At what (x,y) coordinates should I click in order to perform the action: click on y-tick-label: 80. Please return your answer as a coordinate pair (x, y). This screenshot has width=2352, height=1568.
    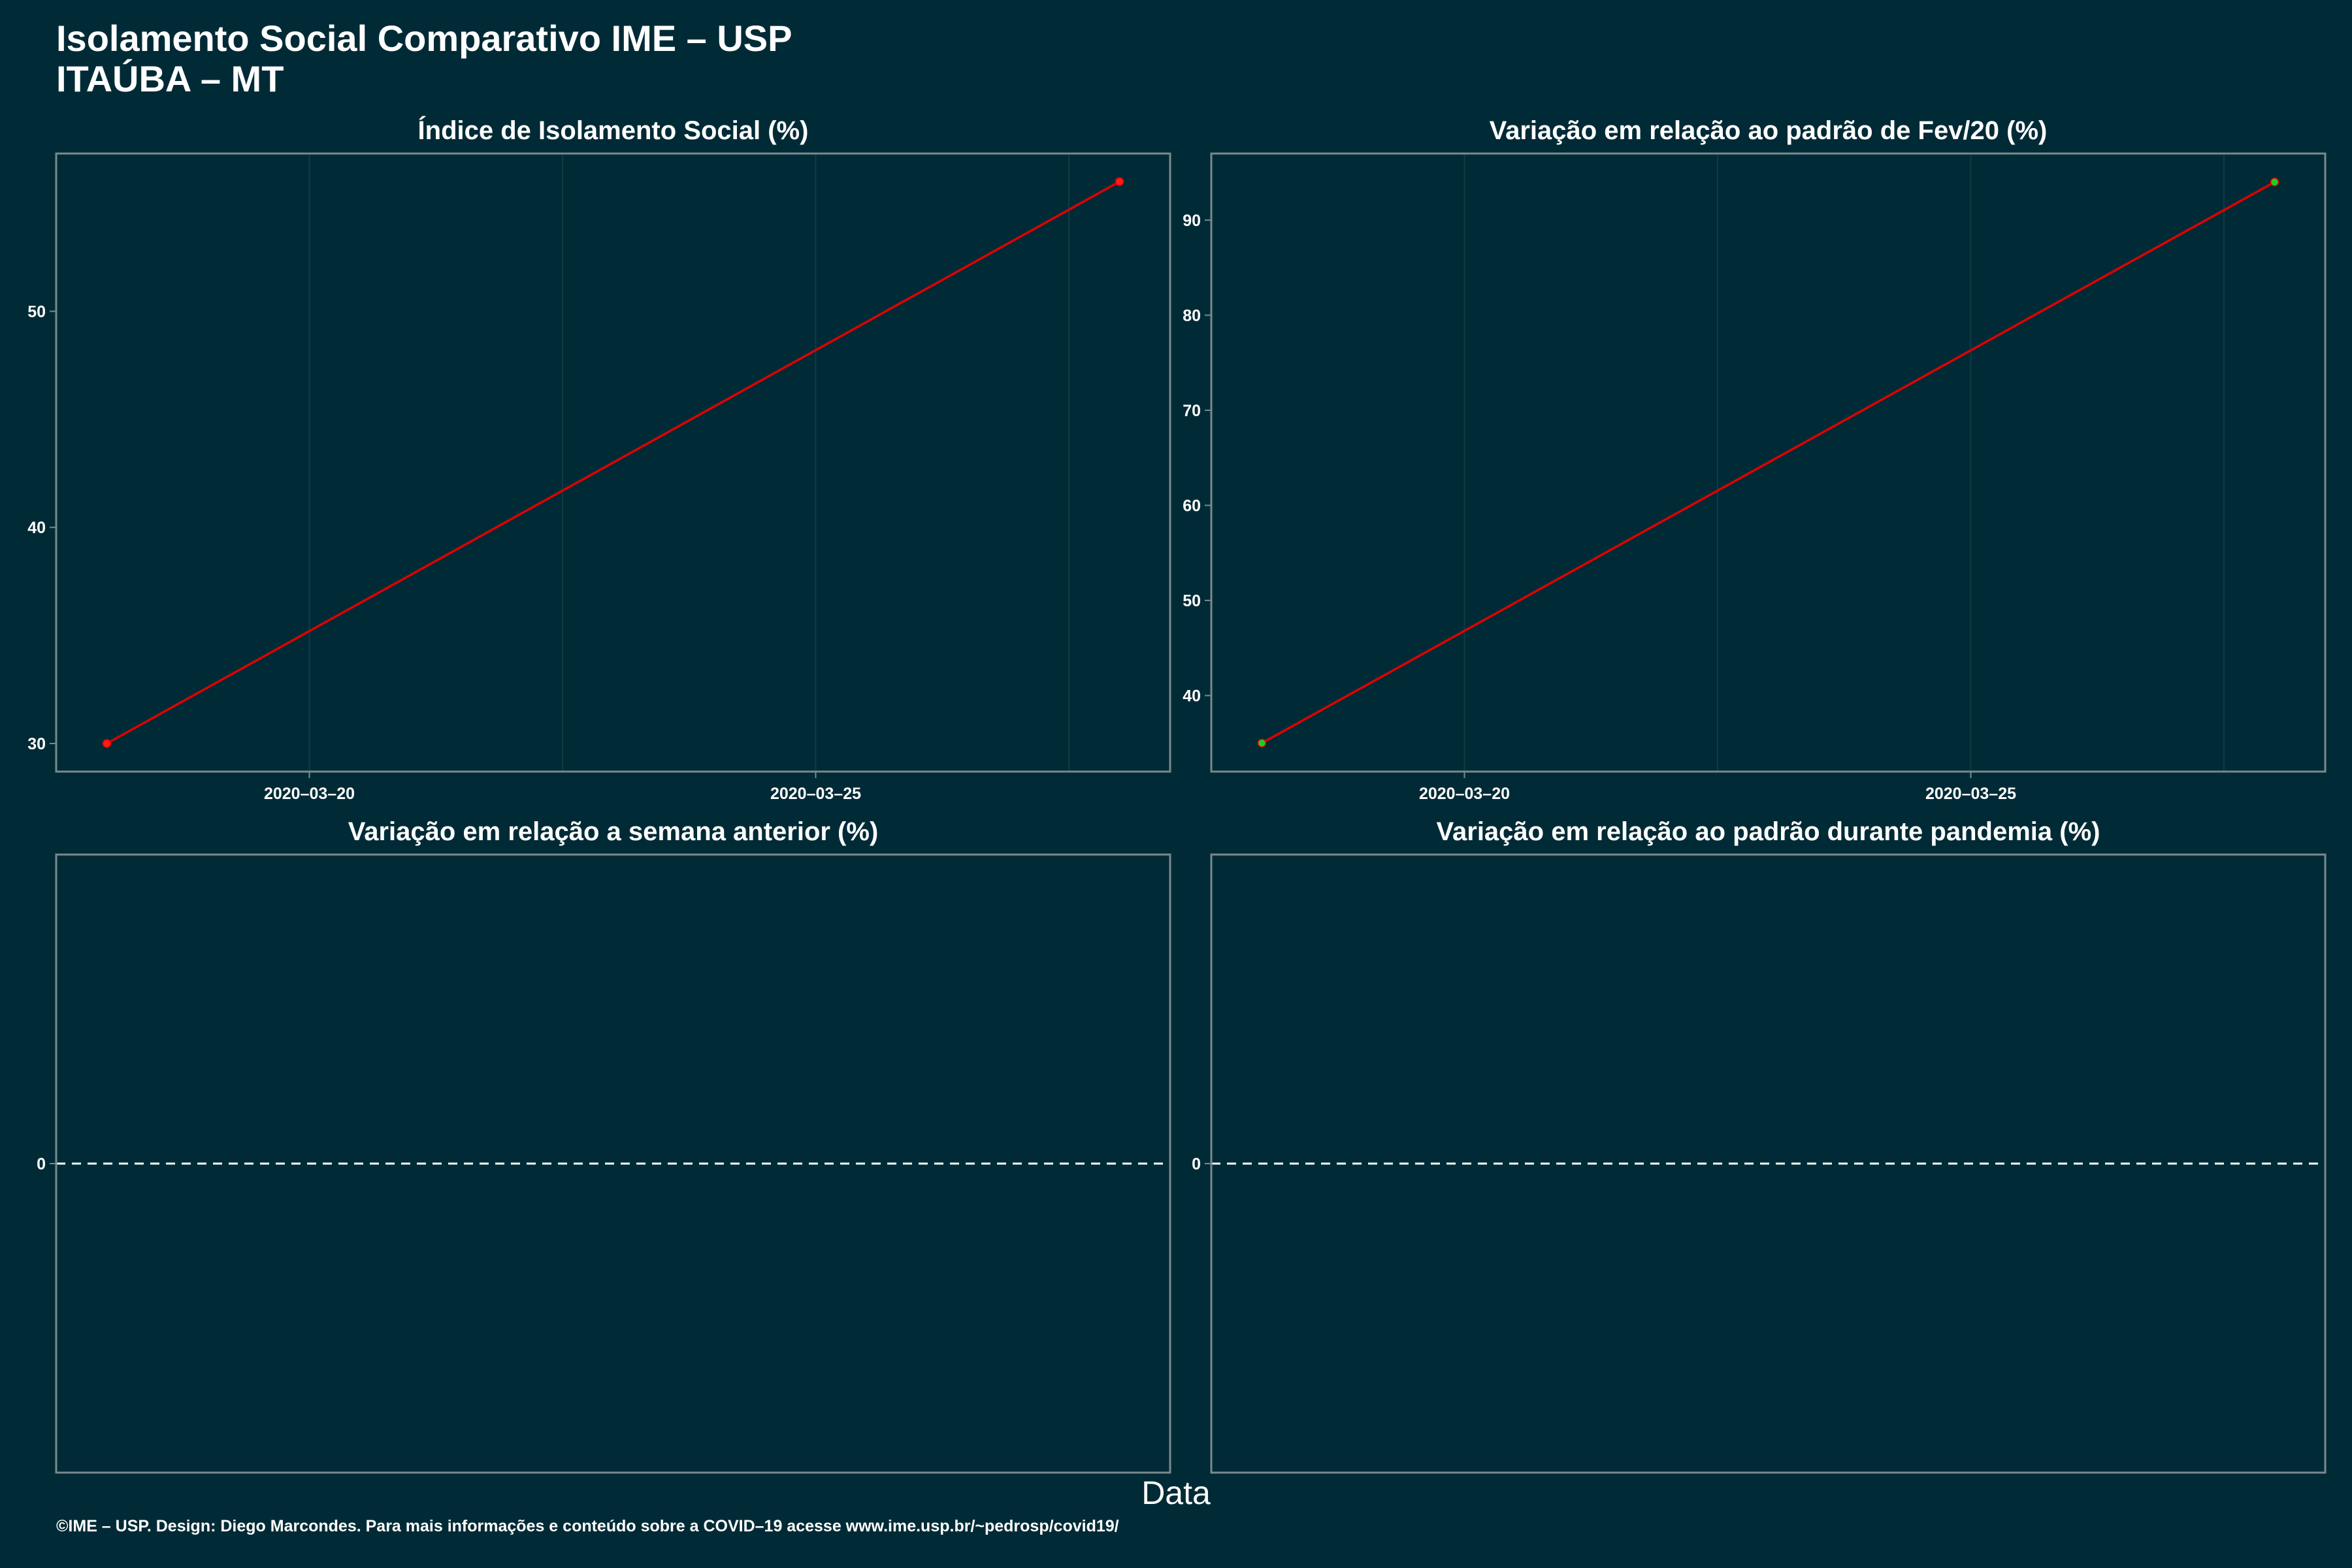
    Looking at the image, I should click on (1192, 315).